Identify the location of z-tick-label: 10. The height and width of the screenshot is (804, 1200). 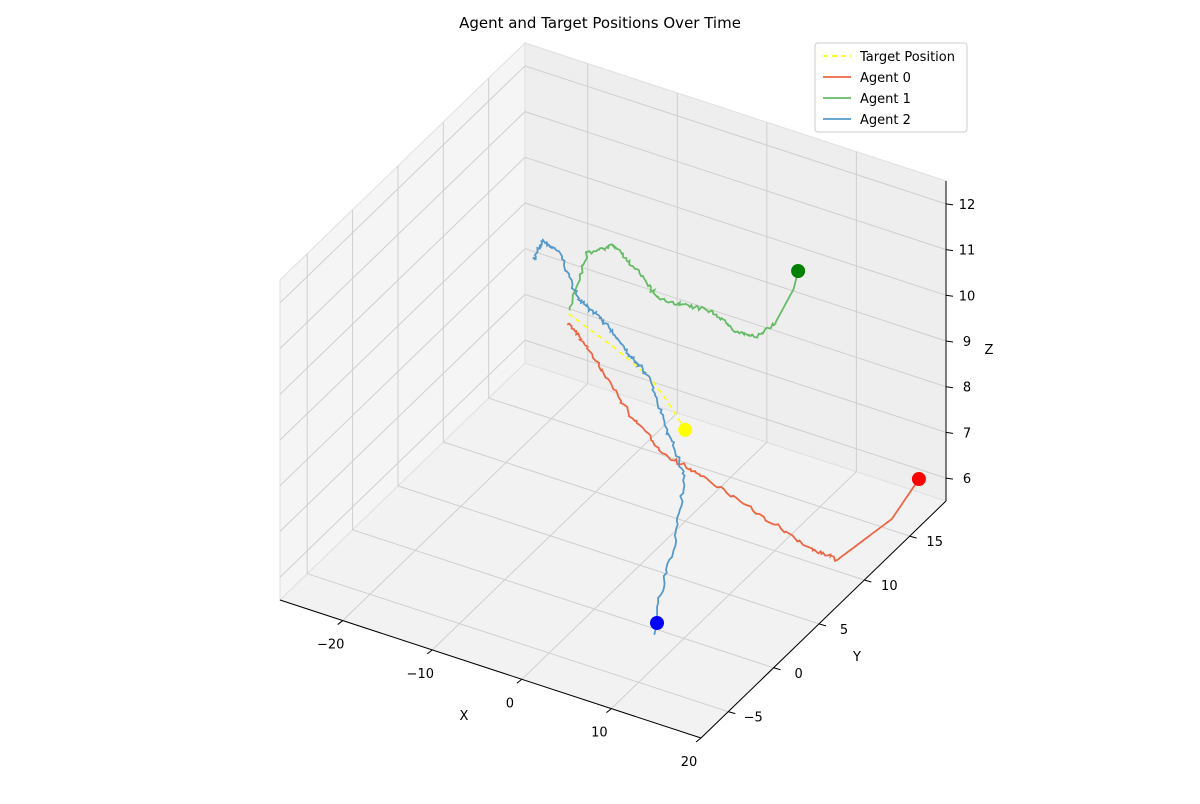
(967, 296).